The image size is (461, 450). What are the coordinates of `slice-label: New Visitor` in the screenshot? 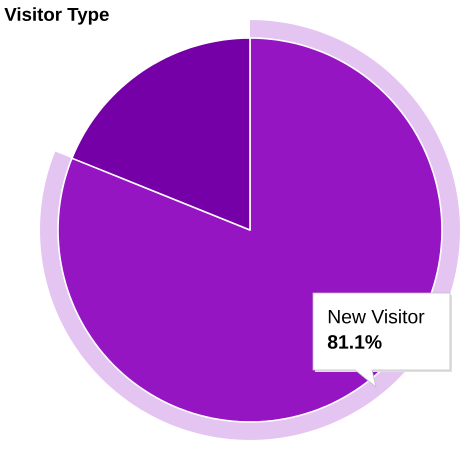 It's located at (376, 316).